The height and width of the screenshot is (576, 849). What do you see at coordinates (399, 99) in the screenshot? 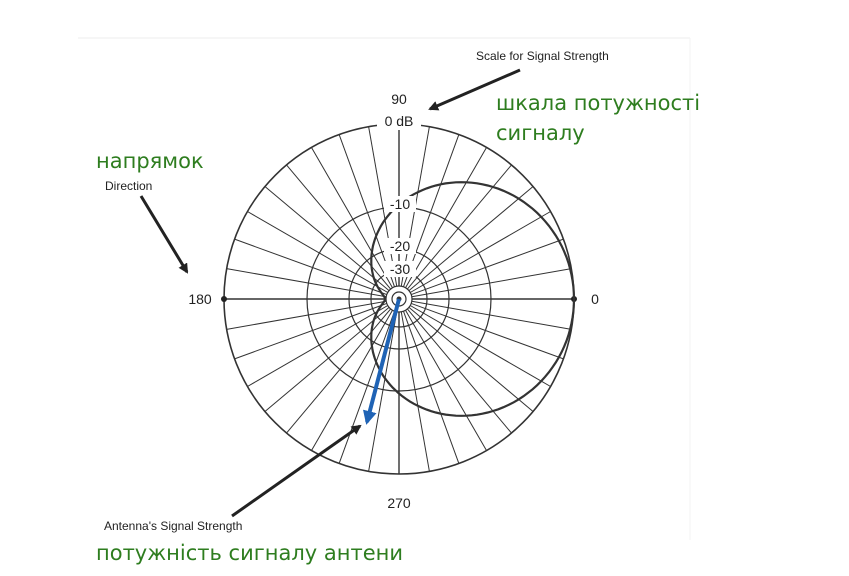
I see `angle-90: 90` at bounding box center [399, 99].